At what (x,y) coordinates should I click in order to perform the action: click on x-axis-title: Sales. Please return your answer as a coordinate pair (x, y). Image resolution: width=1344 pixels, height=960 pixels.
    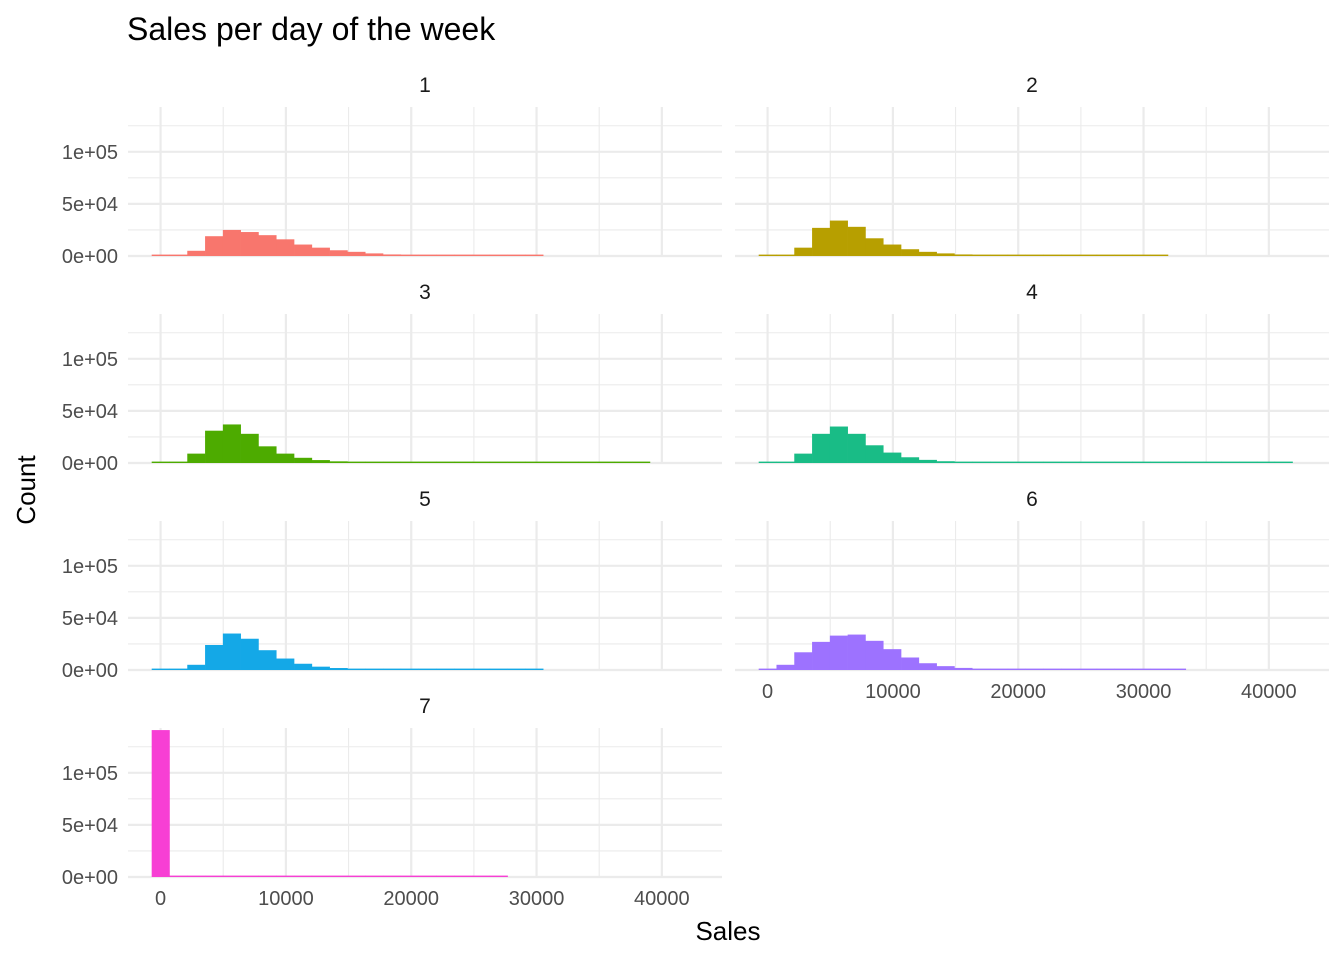
    Looking at the image, I should click on (727, 931).